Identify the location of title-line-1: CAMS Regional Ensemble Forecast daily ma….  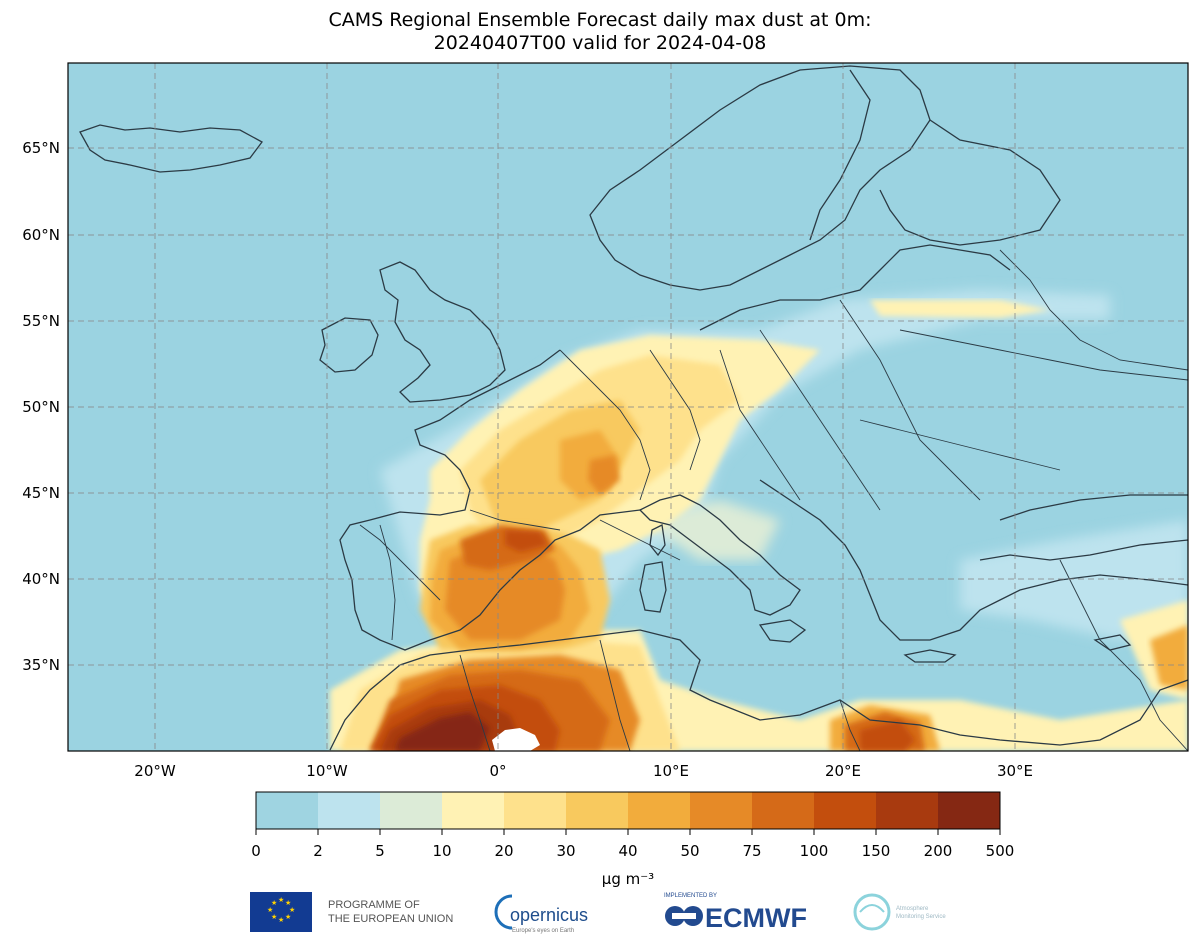
(600, 20).